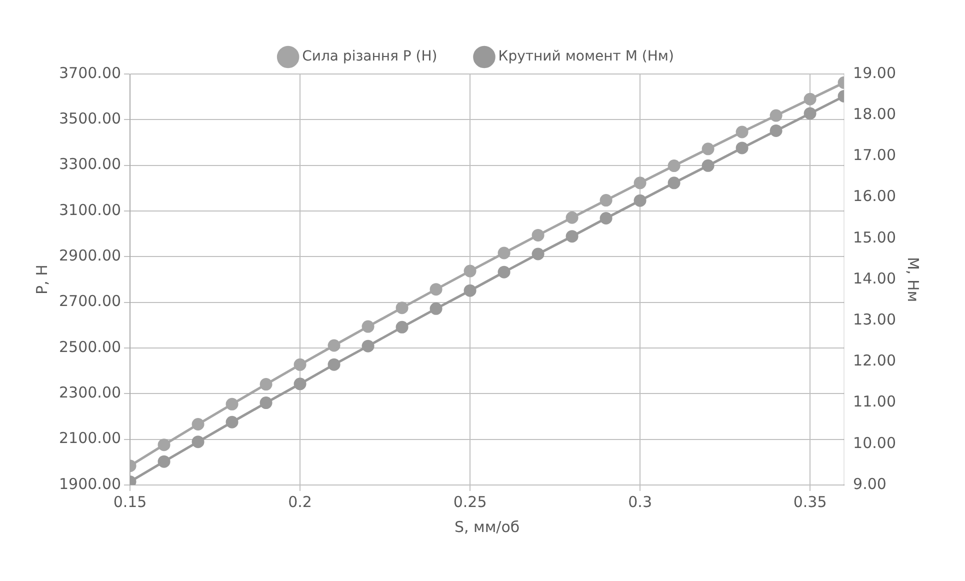  Describe the element at coordinates (300, 501) in the screenshot. I see `x-tick-label: 0.2` at that location.